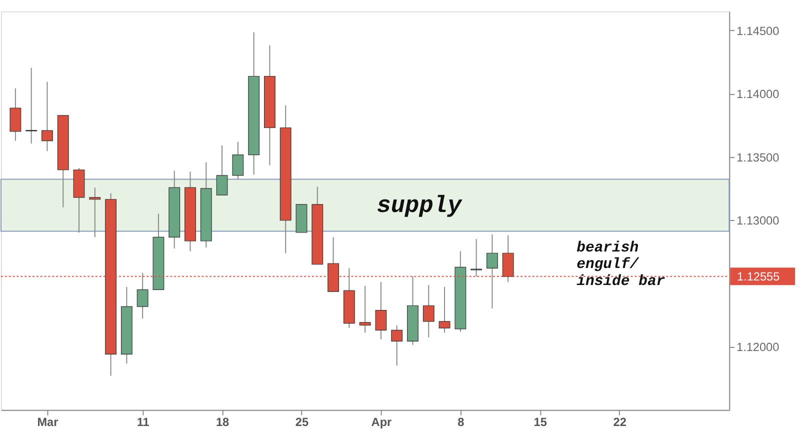 The height and width of the screenshot is (442, 800). Describe the element at coordinates (758, 94) in the screenshot. I see `y-tick-label: 1.14000` at that location.